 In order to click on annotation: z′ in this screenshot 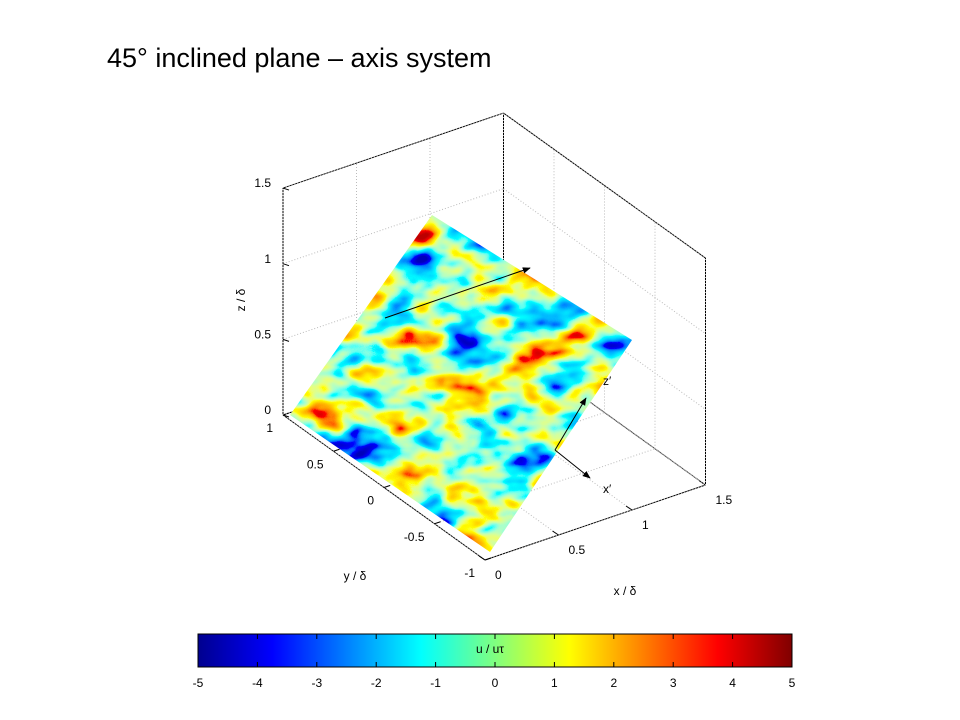, I will do `click(607, 381)`.